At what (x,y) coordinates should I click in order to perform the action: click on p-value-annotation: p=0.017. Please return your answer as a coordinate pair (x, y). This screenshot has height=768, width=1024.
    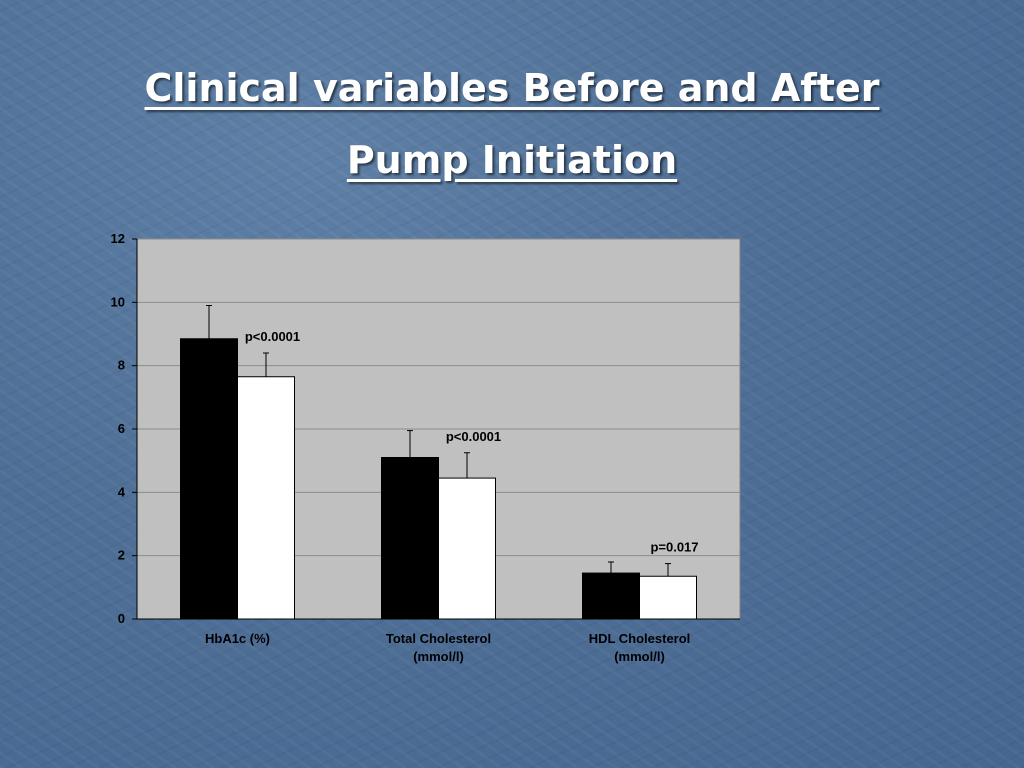
    Looking at the image, I should click on (674, 547).